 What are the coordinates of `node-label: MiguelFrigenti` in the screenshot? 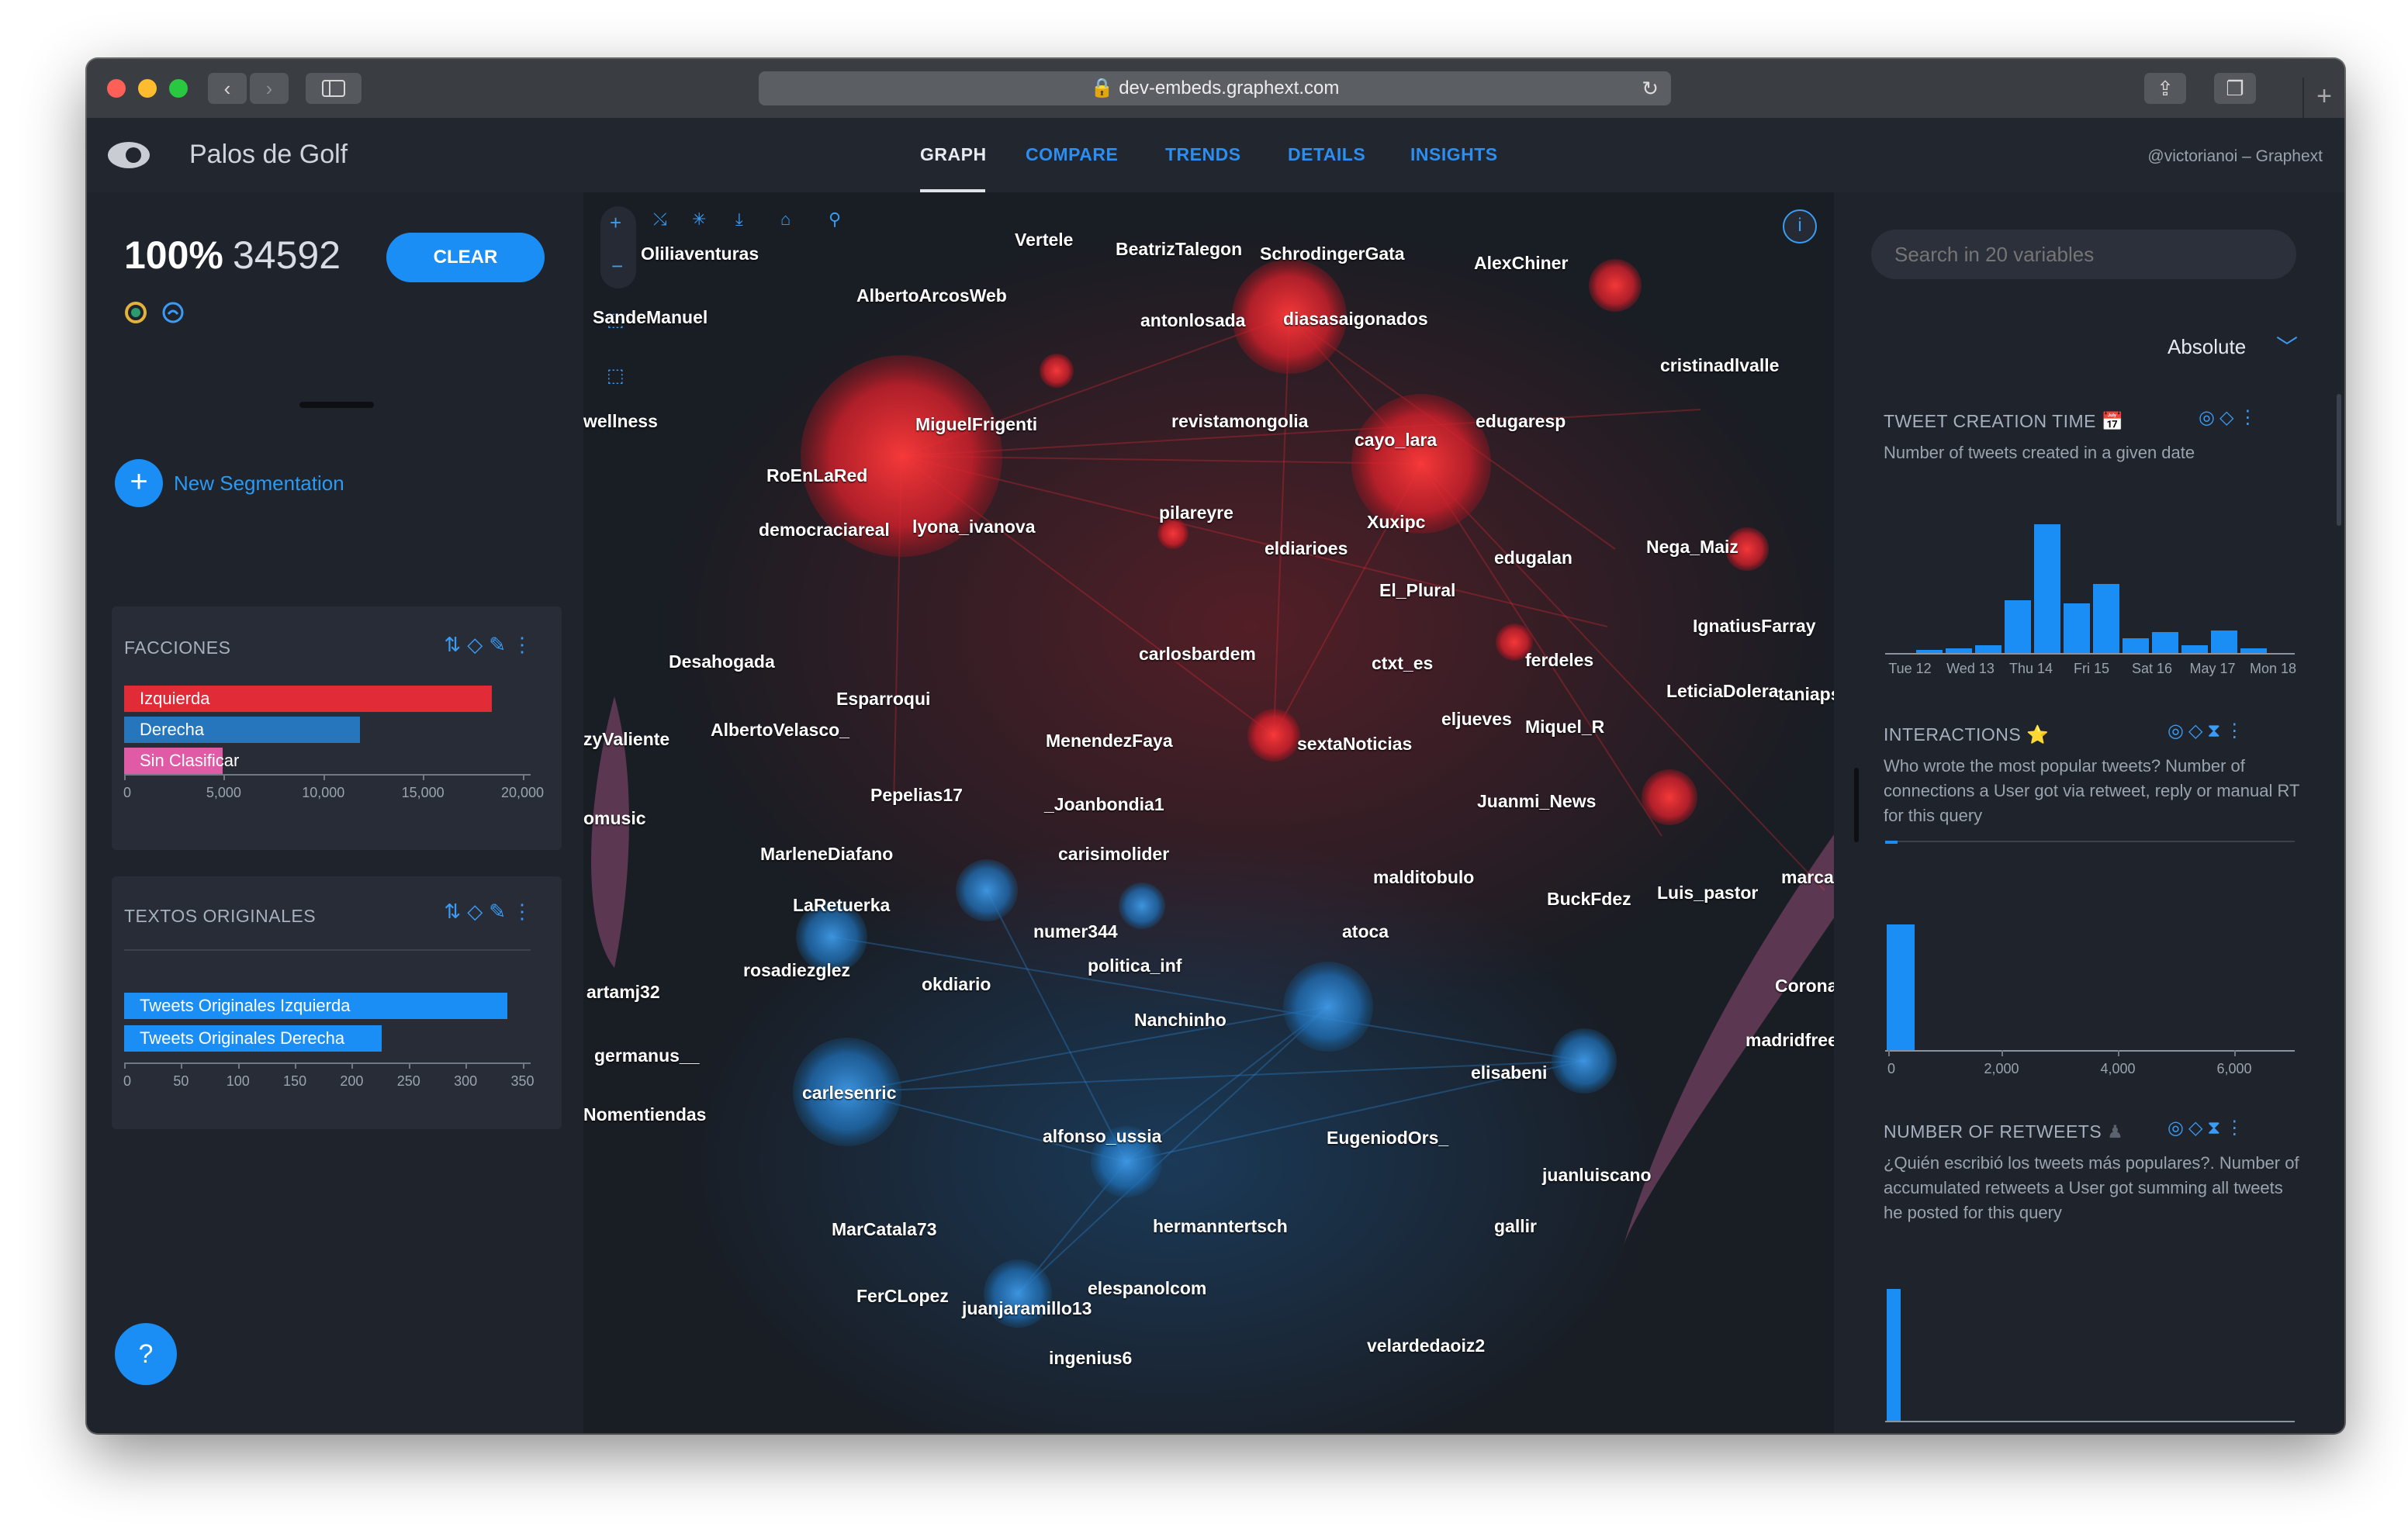 It's located at (977, 424).